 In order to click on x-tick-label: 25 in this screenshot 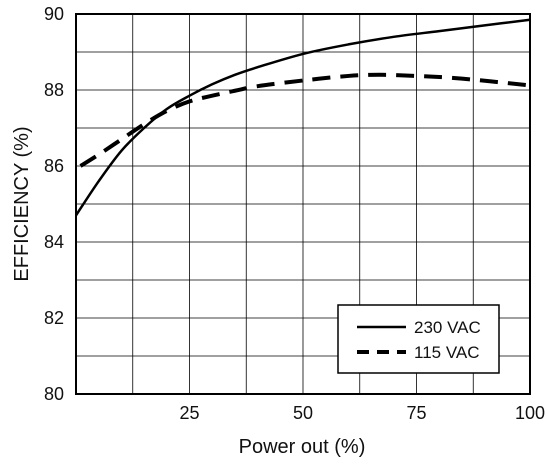, I will do `click(189, 413)`.